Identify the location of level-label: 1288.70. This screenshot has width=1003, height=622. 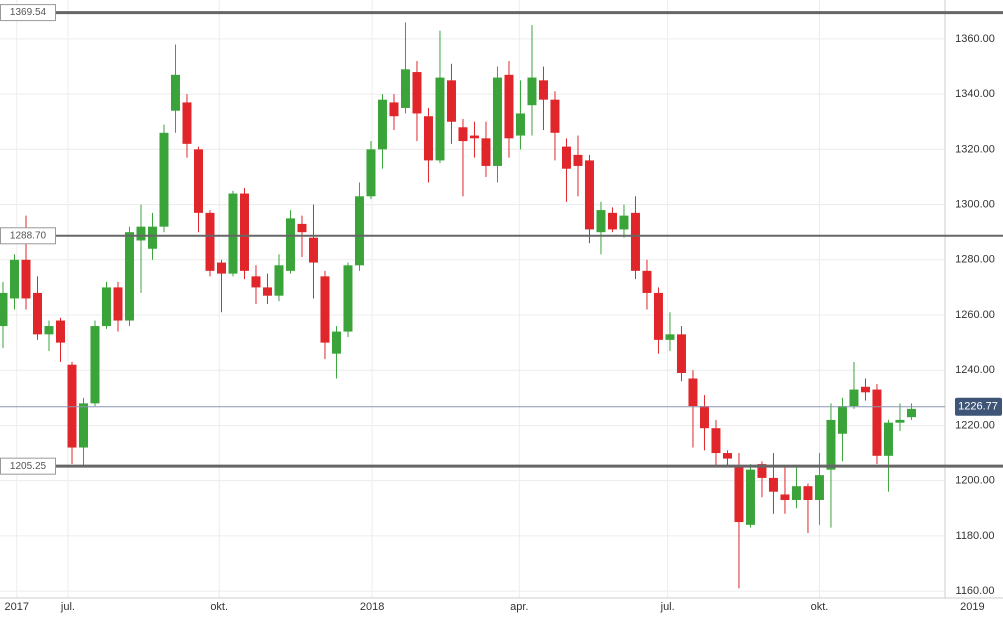
(28, 235).